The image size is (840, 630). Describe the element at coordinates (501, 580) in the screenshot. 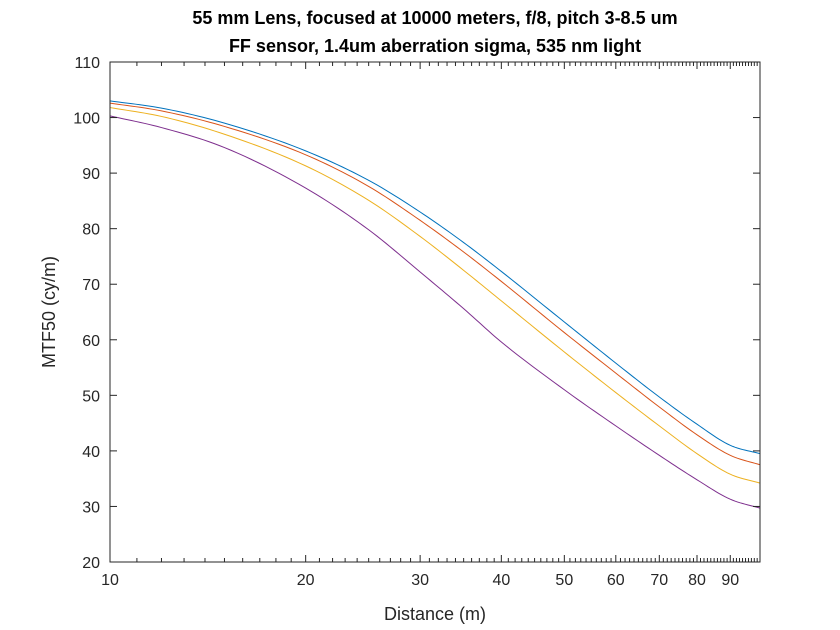

I see `x-tick-label: 40` at that location.